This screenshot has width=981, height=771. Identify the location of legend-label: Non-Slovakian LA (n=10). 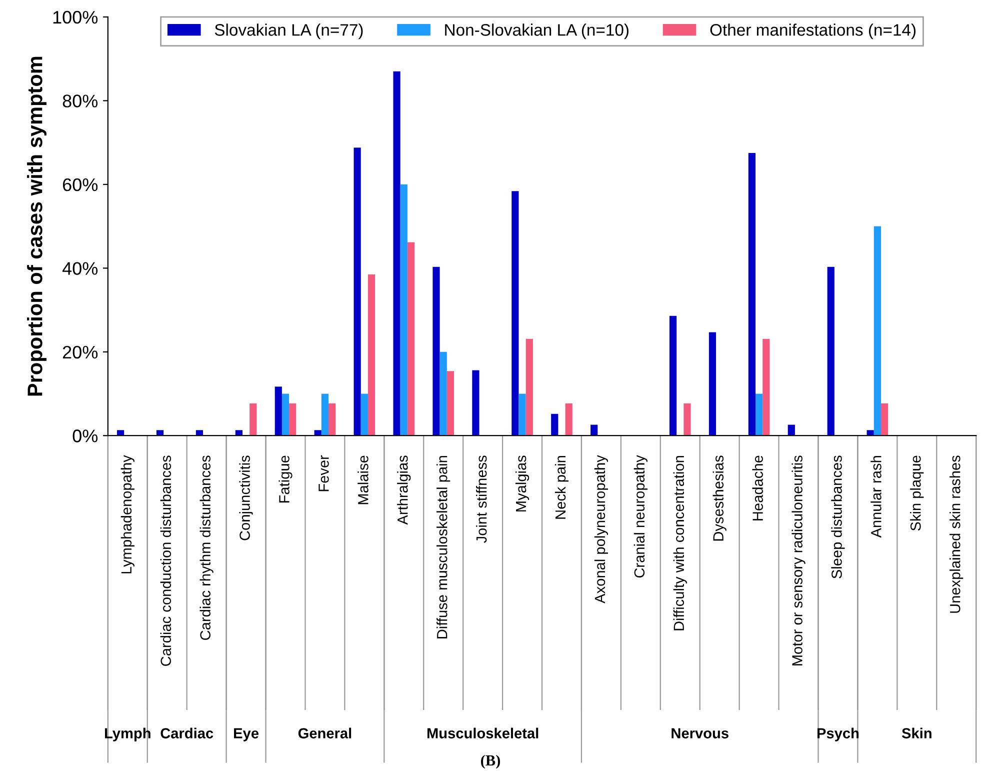
(536, 32).